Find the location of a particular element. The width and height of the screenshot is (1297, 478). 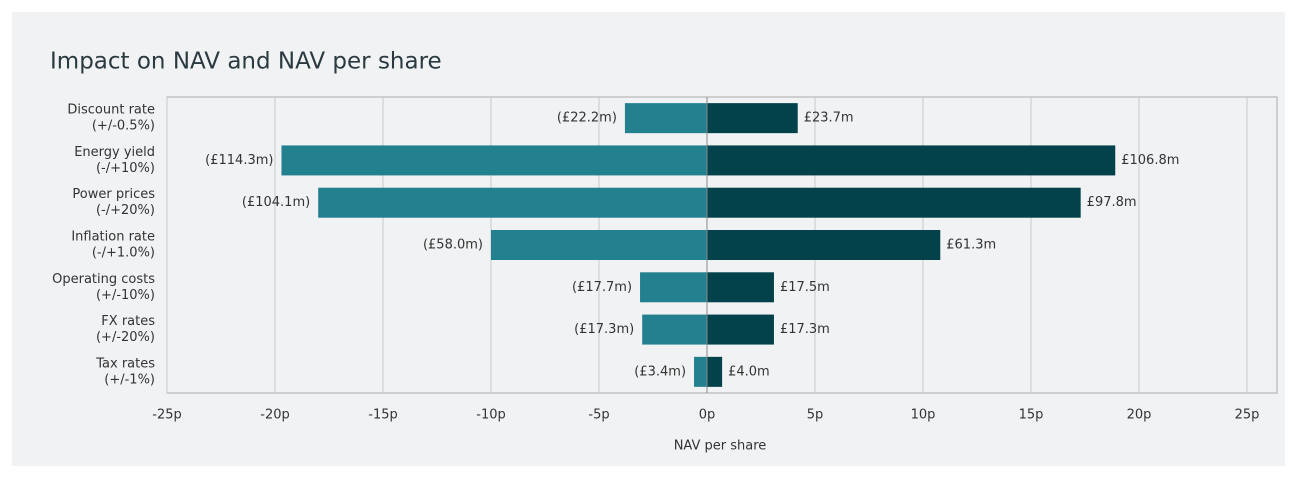

data-label: £97.8m is located at coordinates (1112, 202).